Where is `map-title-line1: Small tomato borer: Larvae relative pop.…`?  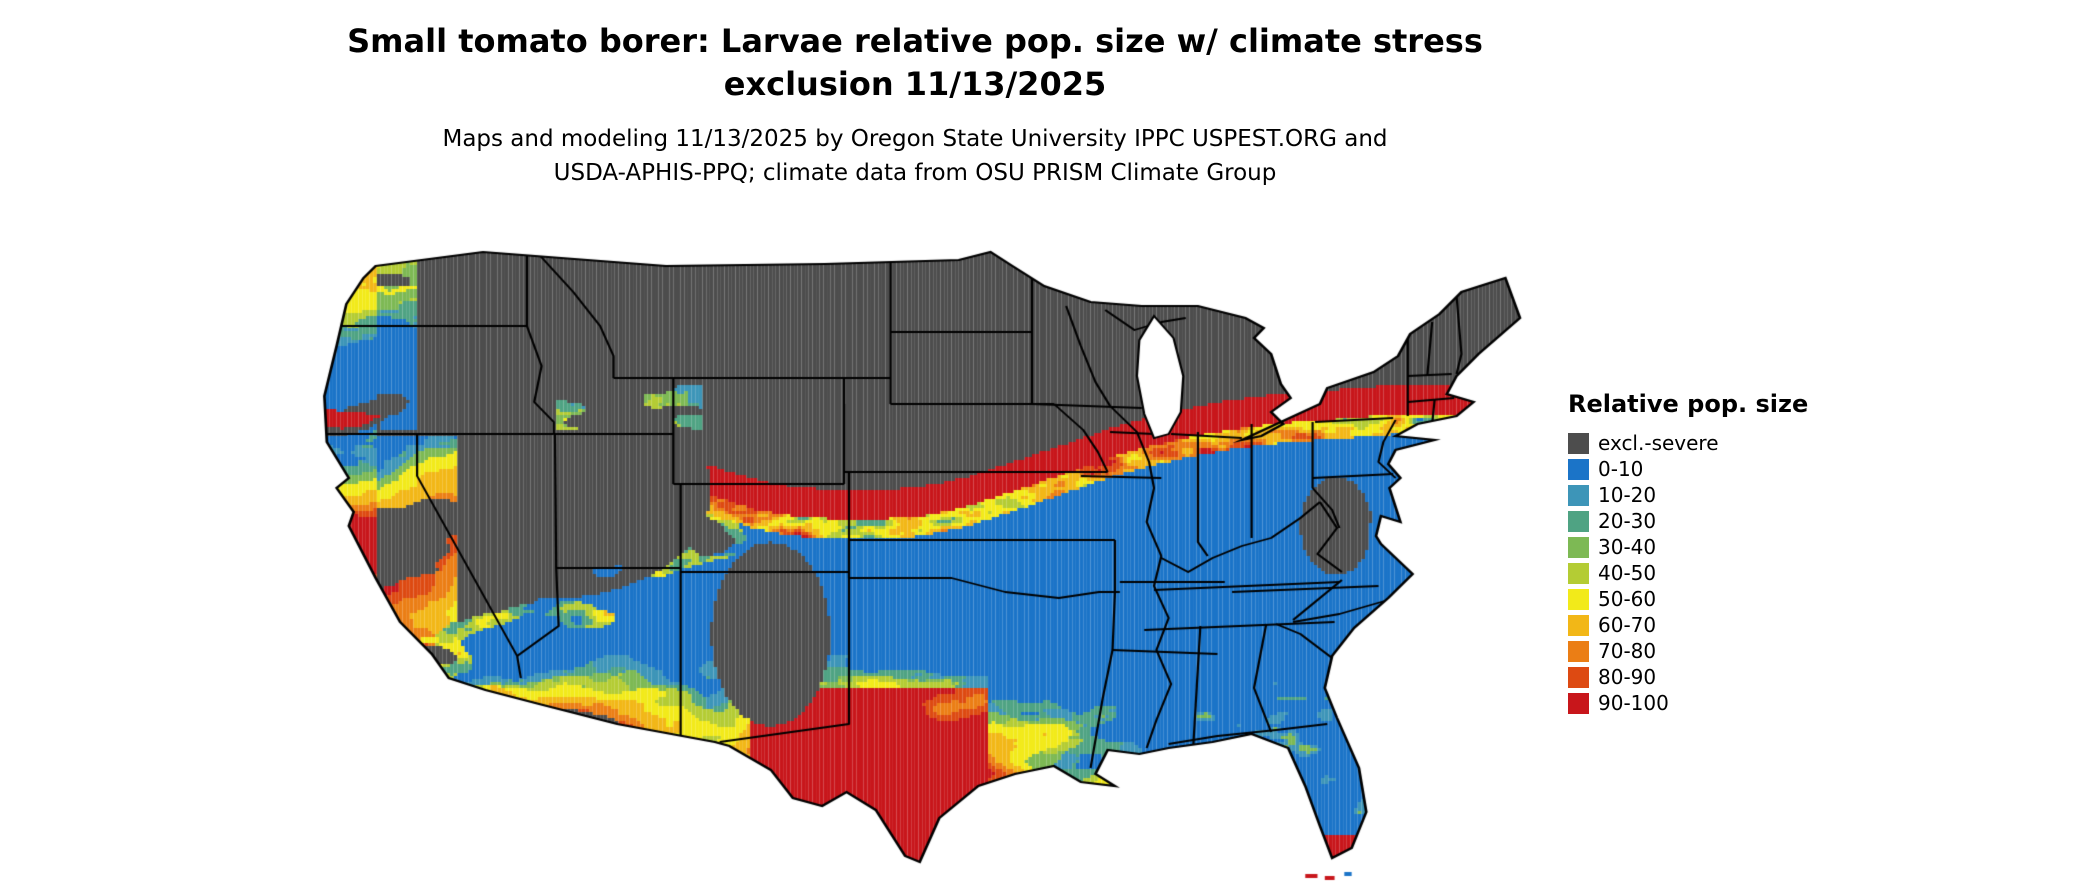
map-title-line1: Small tomato borer: Larvae relative pop.… is located at coordinates (915, 41).